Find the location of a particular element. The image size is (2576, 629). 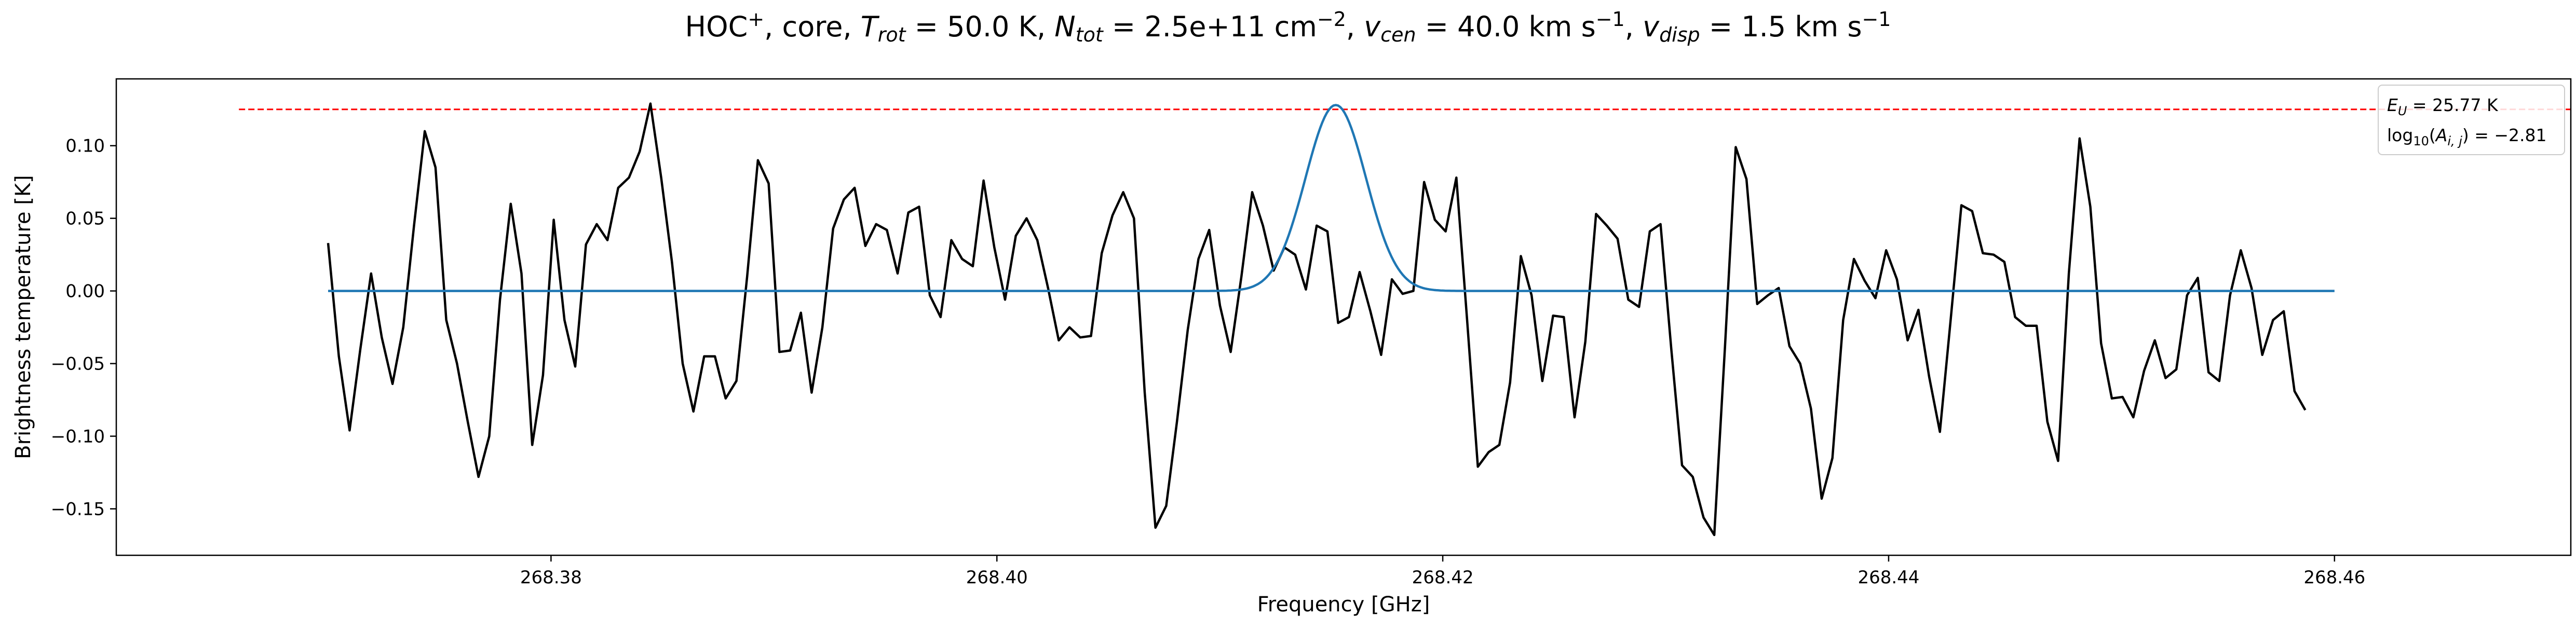

y-tick-label: 0.05 is located at coordinates (85, 219).